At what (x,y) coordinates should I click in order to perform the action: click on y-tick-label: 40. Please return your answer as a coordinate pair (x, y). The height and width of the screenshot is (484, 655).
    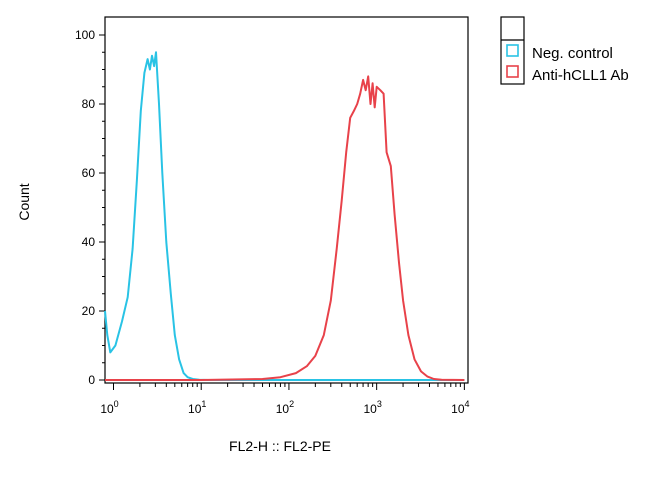
    Looking at the image, I should click on (89, 242).